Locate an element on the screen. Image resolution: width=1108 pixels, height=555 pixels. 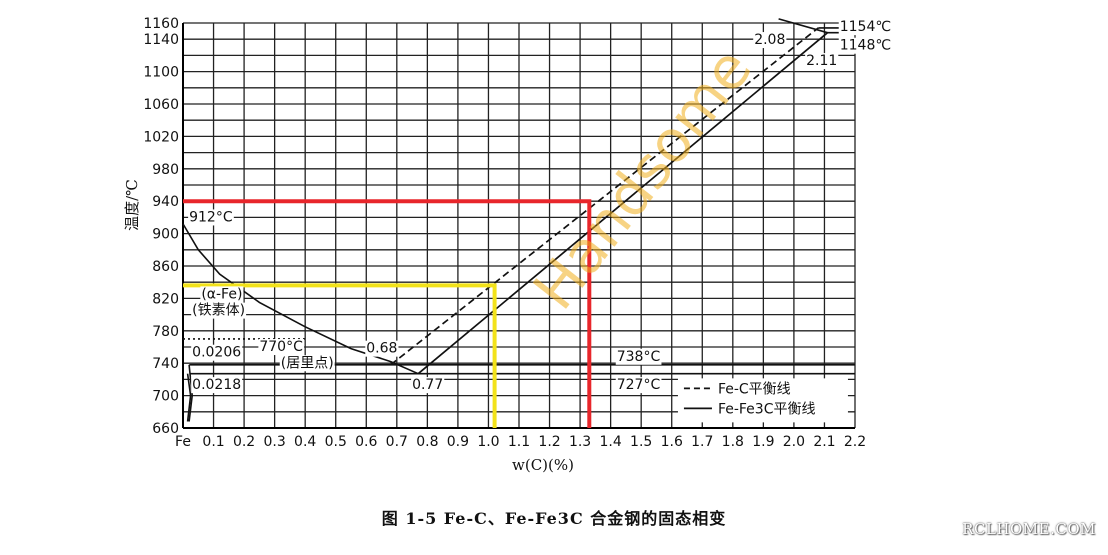
watermark-brand: RCLHOME.COM is located at coordinates (1029, 529).